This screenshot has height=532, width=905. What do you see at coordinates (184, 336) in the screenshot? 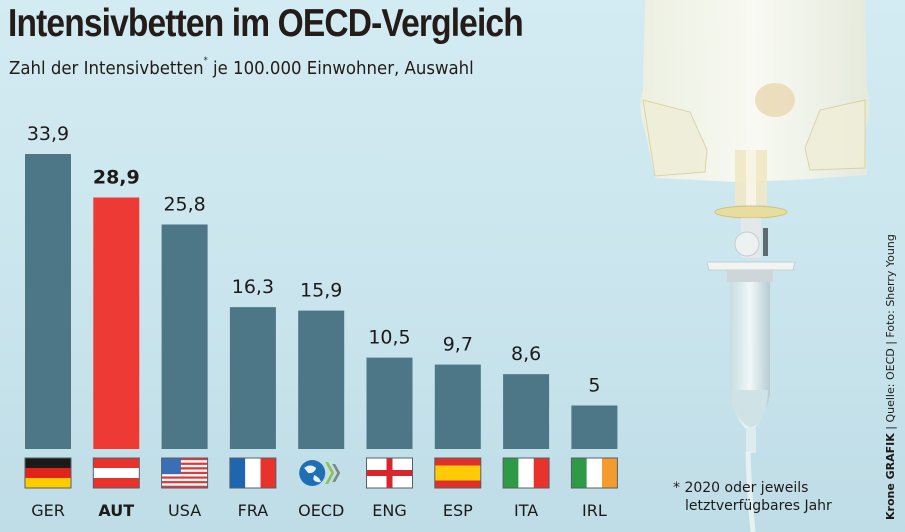
I see `bar-usa` at bounding box center [184, 336].